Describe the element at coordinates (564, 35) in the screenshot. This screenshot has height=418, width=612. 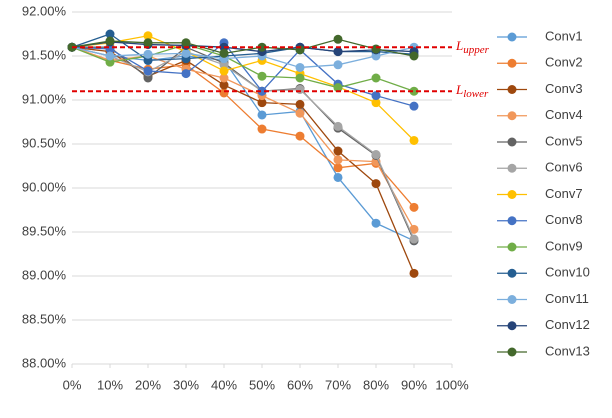
I see `legend-label: Conv1` at that location.